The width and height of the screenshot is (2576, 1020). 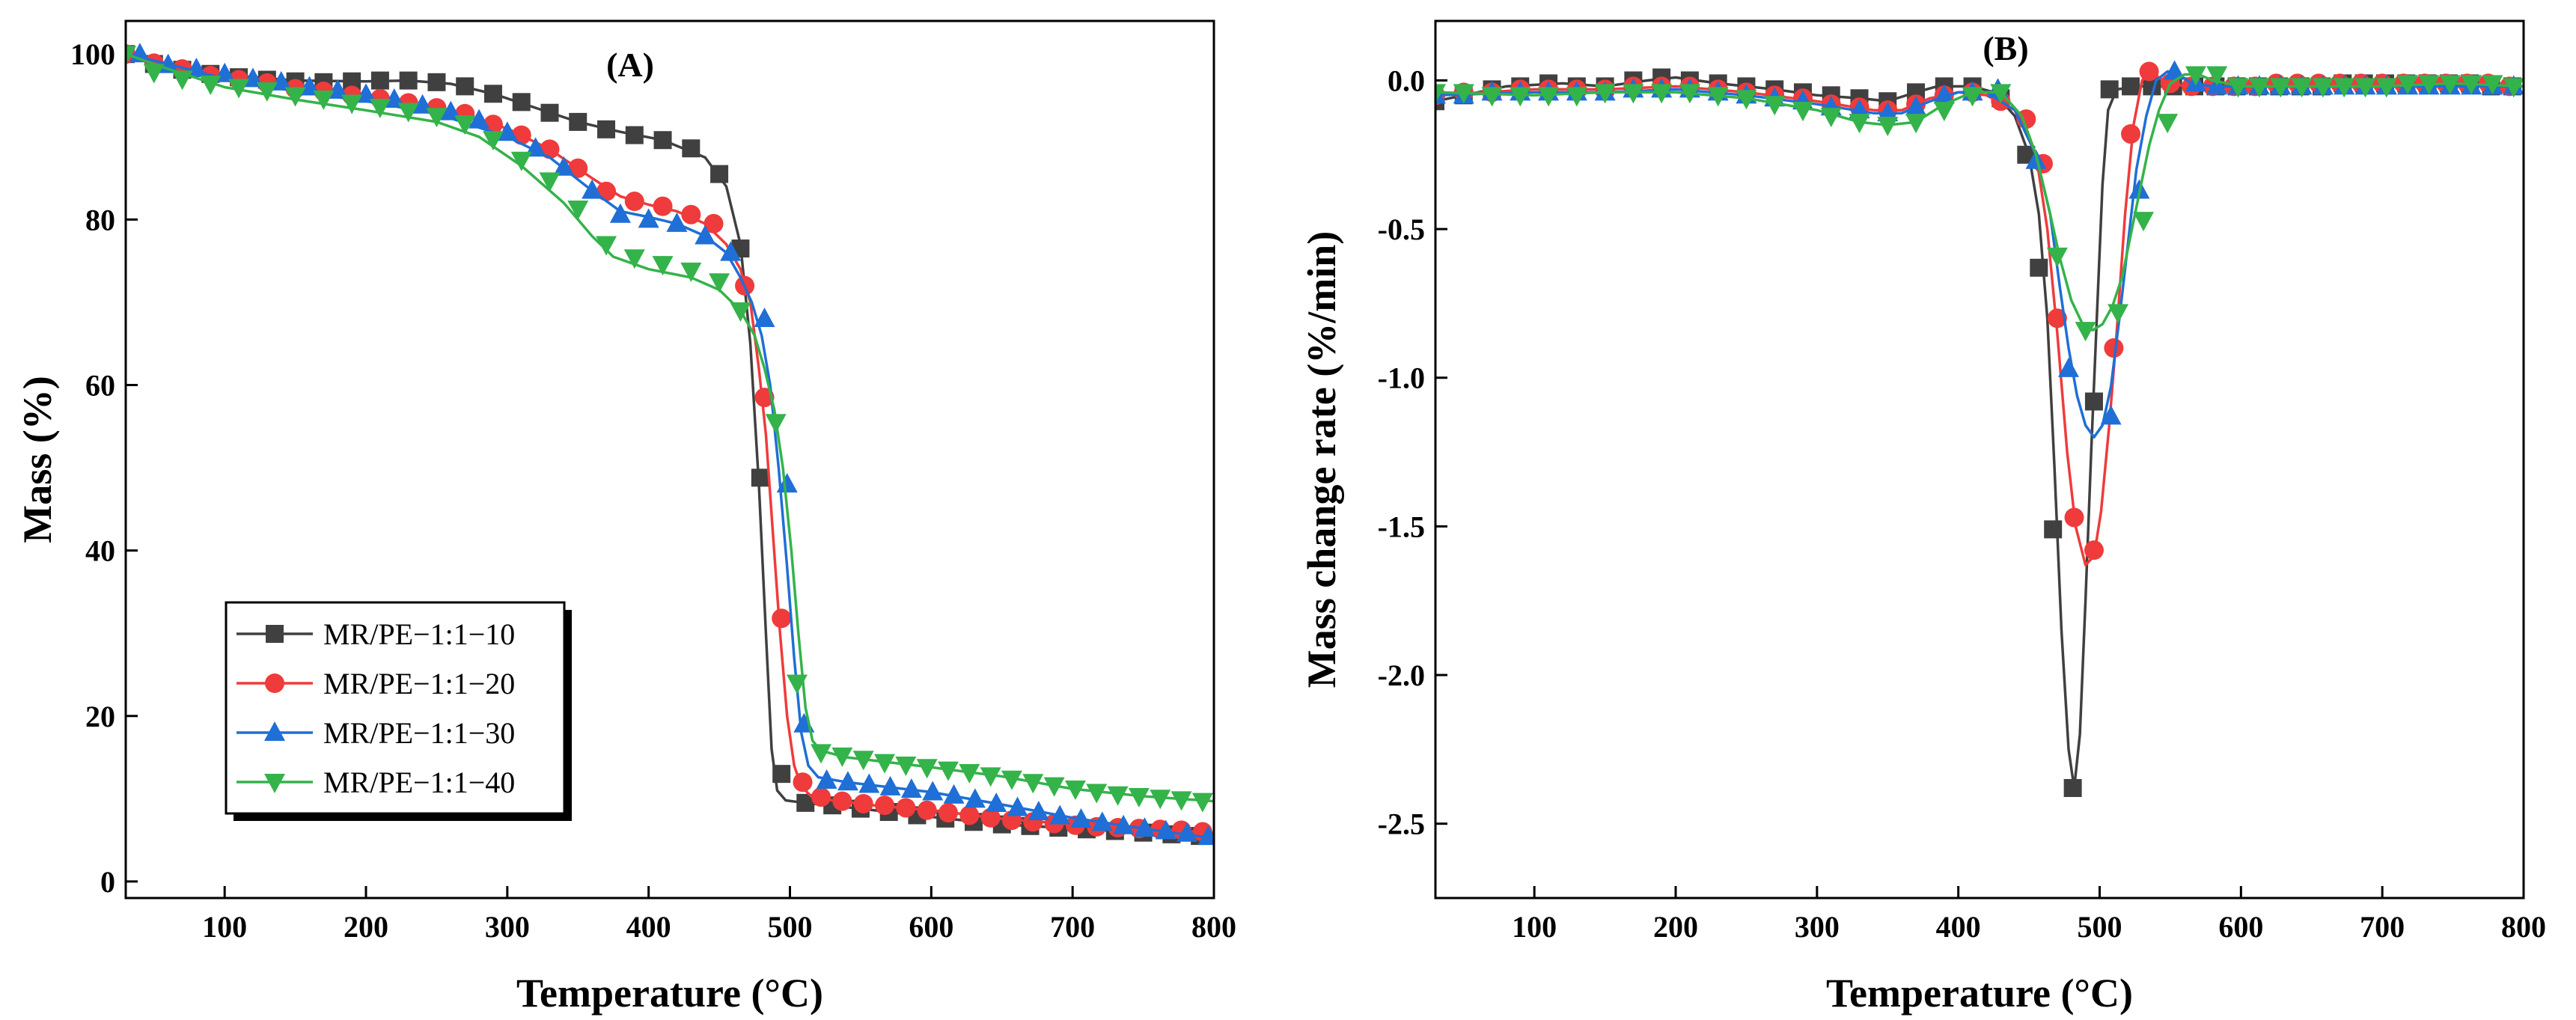 What do you see at coordinates (419, 782) in the screenshot?
I see `legend-label: MR/PE−1:1−40` at bounding box center [419, 782].